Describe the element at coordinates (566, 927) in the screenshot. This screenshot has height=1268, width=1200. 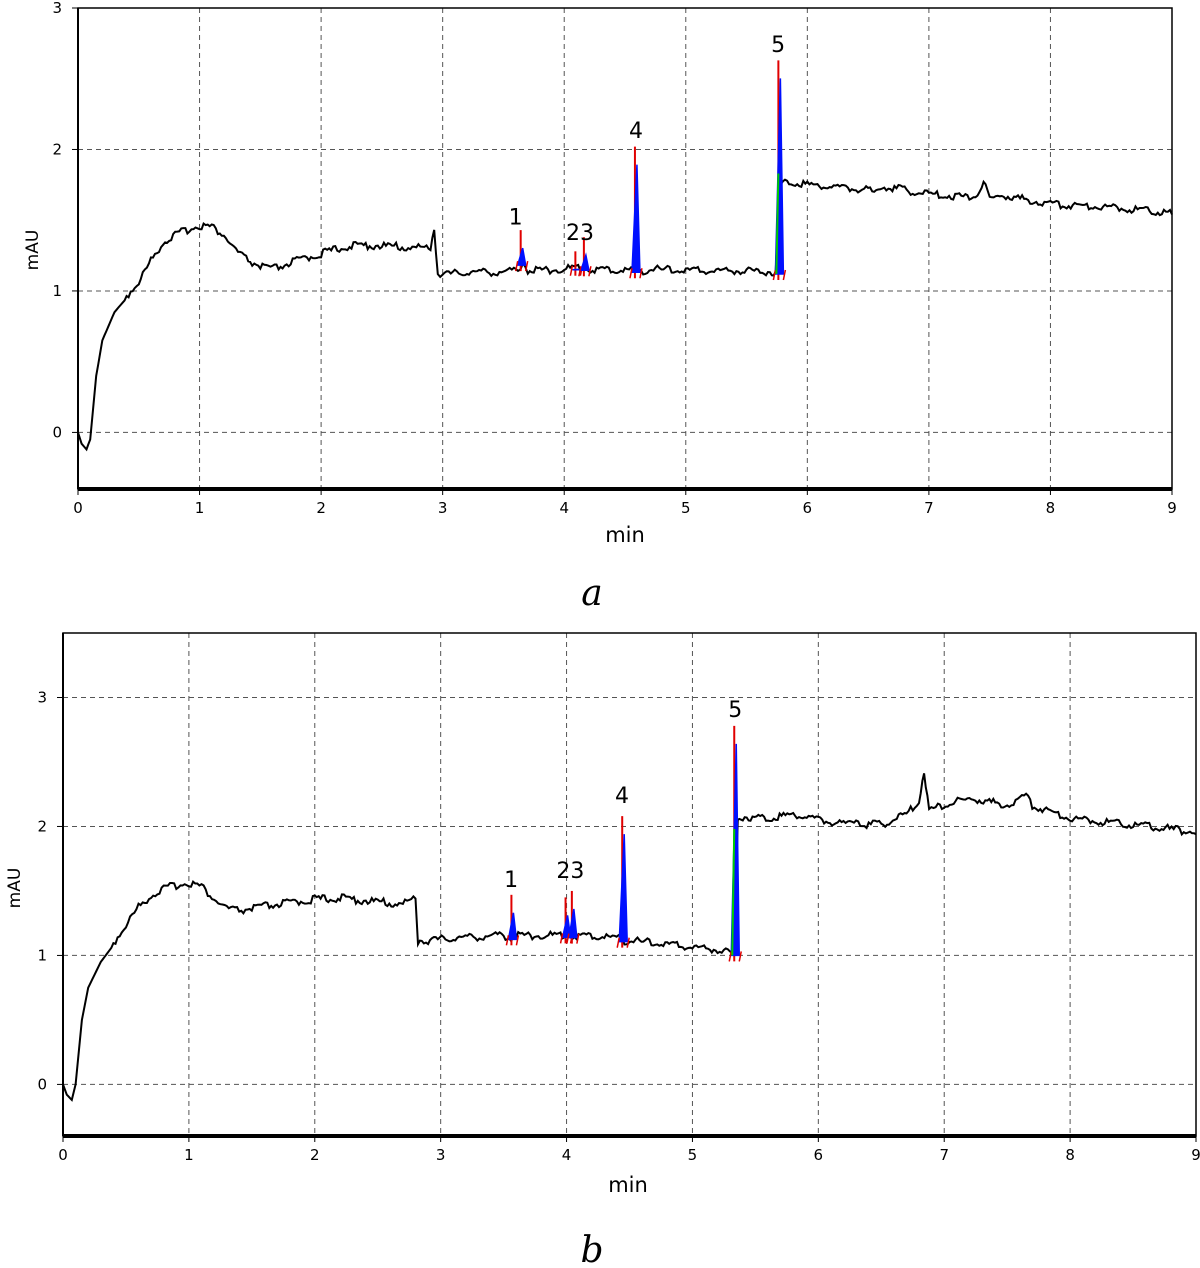
I see `peak-2-area` at that location.